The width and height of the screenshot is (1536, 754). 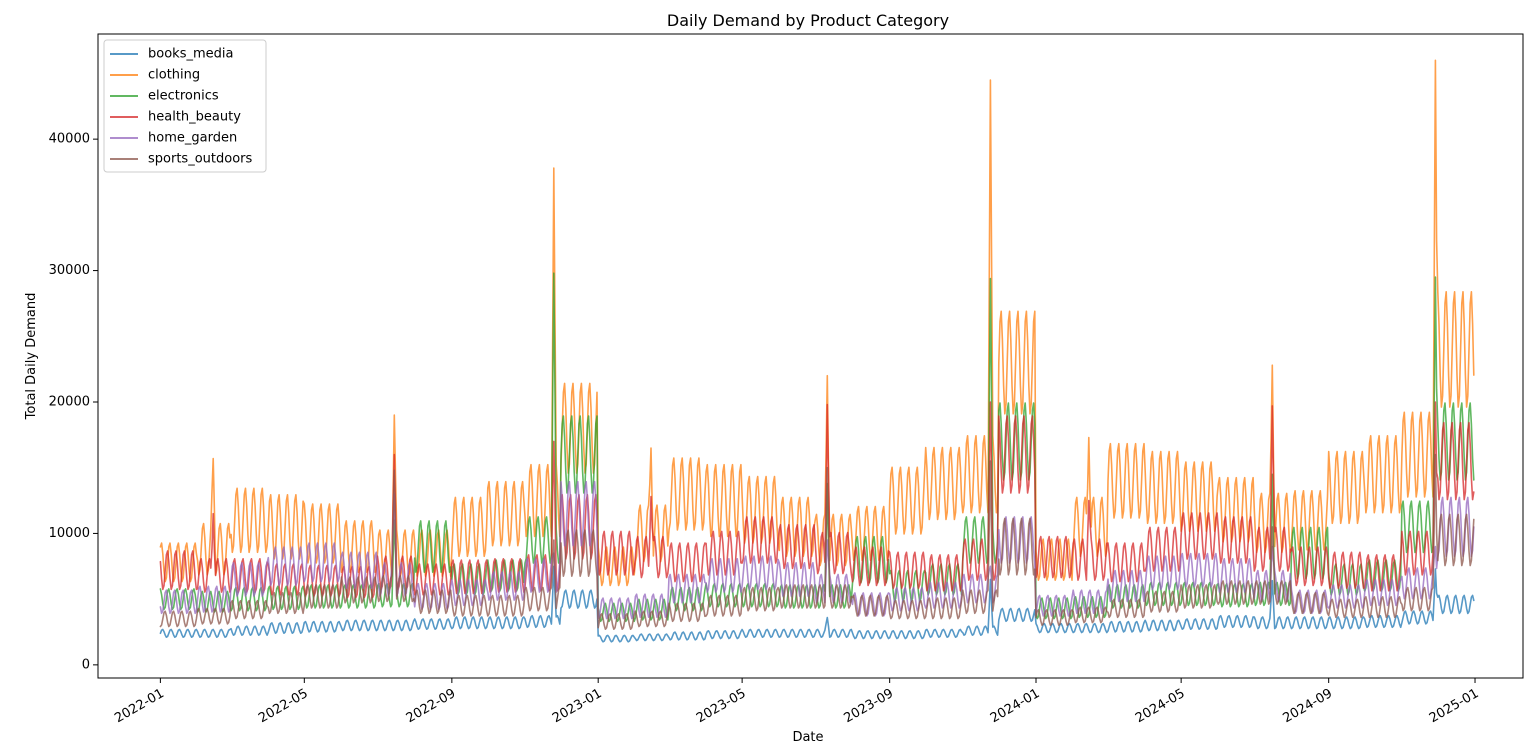 What do you see at coordinates (69, 533) in the screenshot?
I see `y-tick-label: 10000` at bounding box center [69, 533].